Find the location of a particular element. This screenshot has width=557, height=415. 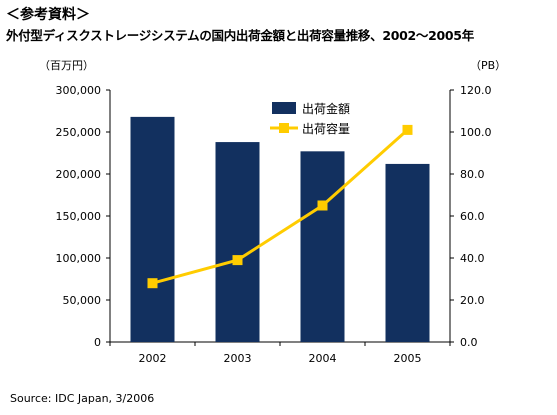

right-tick-label: 100.0 is located at coordinates (476, 132).